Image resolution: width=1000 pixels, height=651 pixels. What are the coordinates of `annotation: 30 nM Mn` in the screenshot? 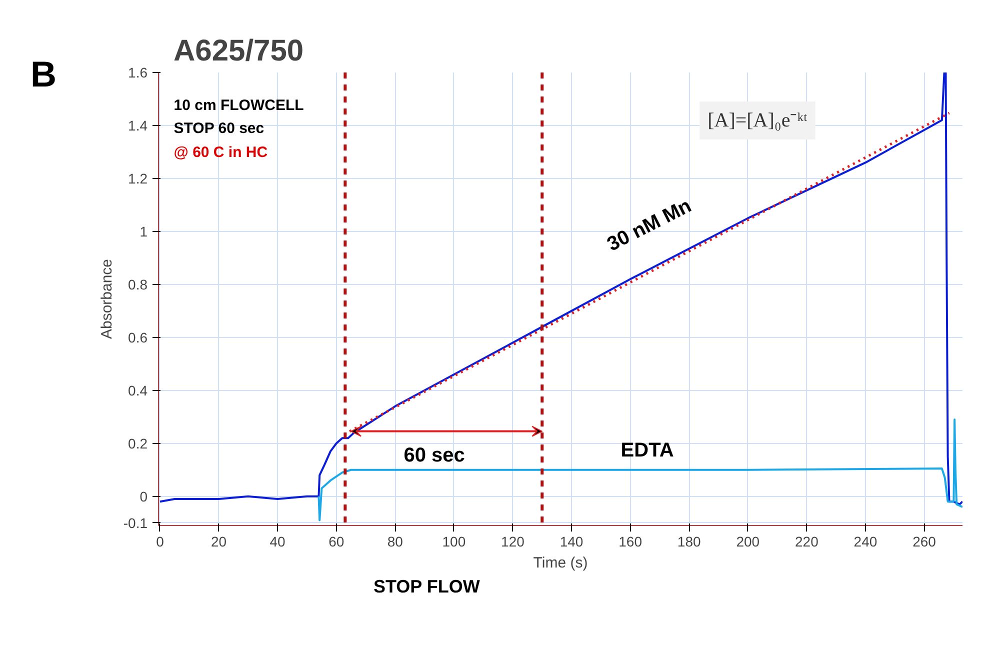 It's located at (649, 225).